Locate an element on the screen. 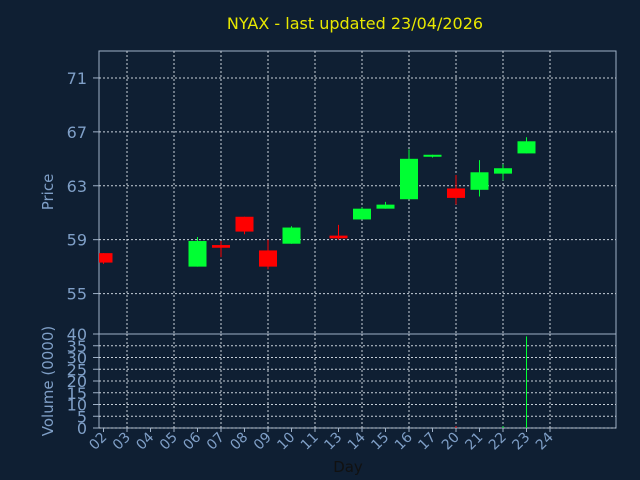 This screenshot has width=640, height=480. price-axis-label: Price is located at coordinates (48, 192).